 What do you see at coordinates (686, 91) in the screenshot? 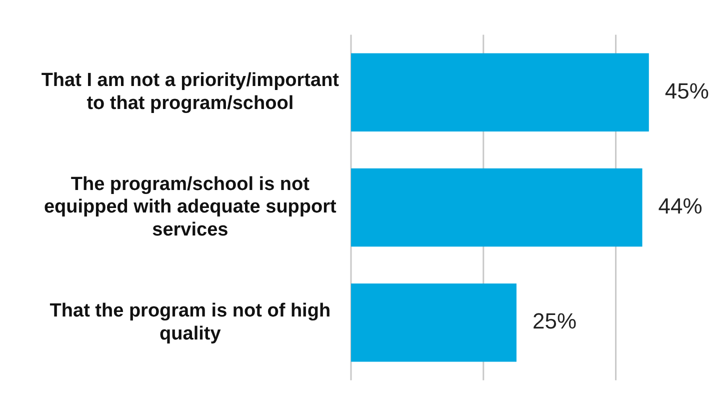
I see `data-label: 45%` at bounding box center [686, 91].